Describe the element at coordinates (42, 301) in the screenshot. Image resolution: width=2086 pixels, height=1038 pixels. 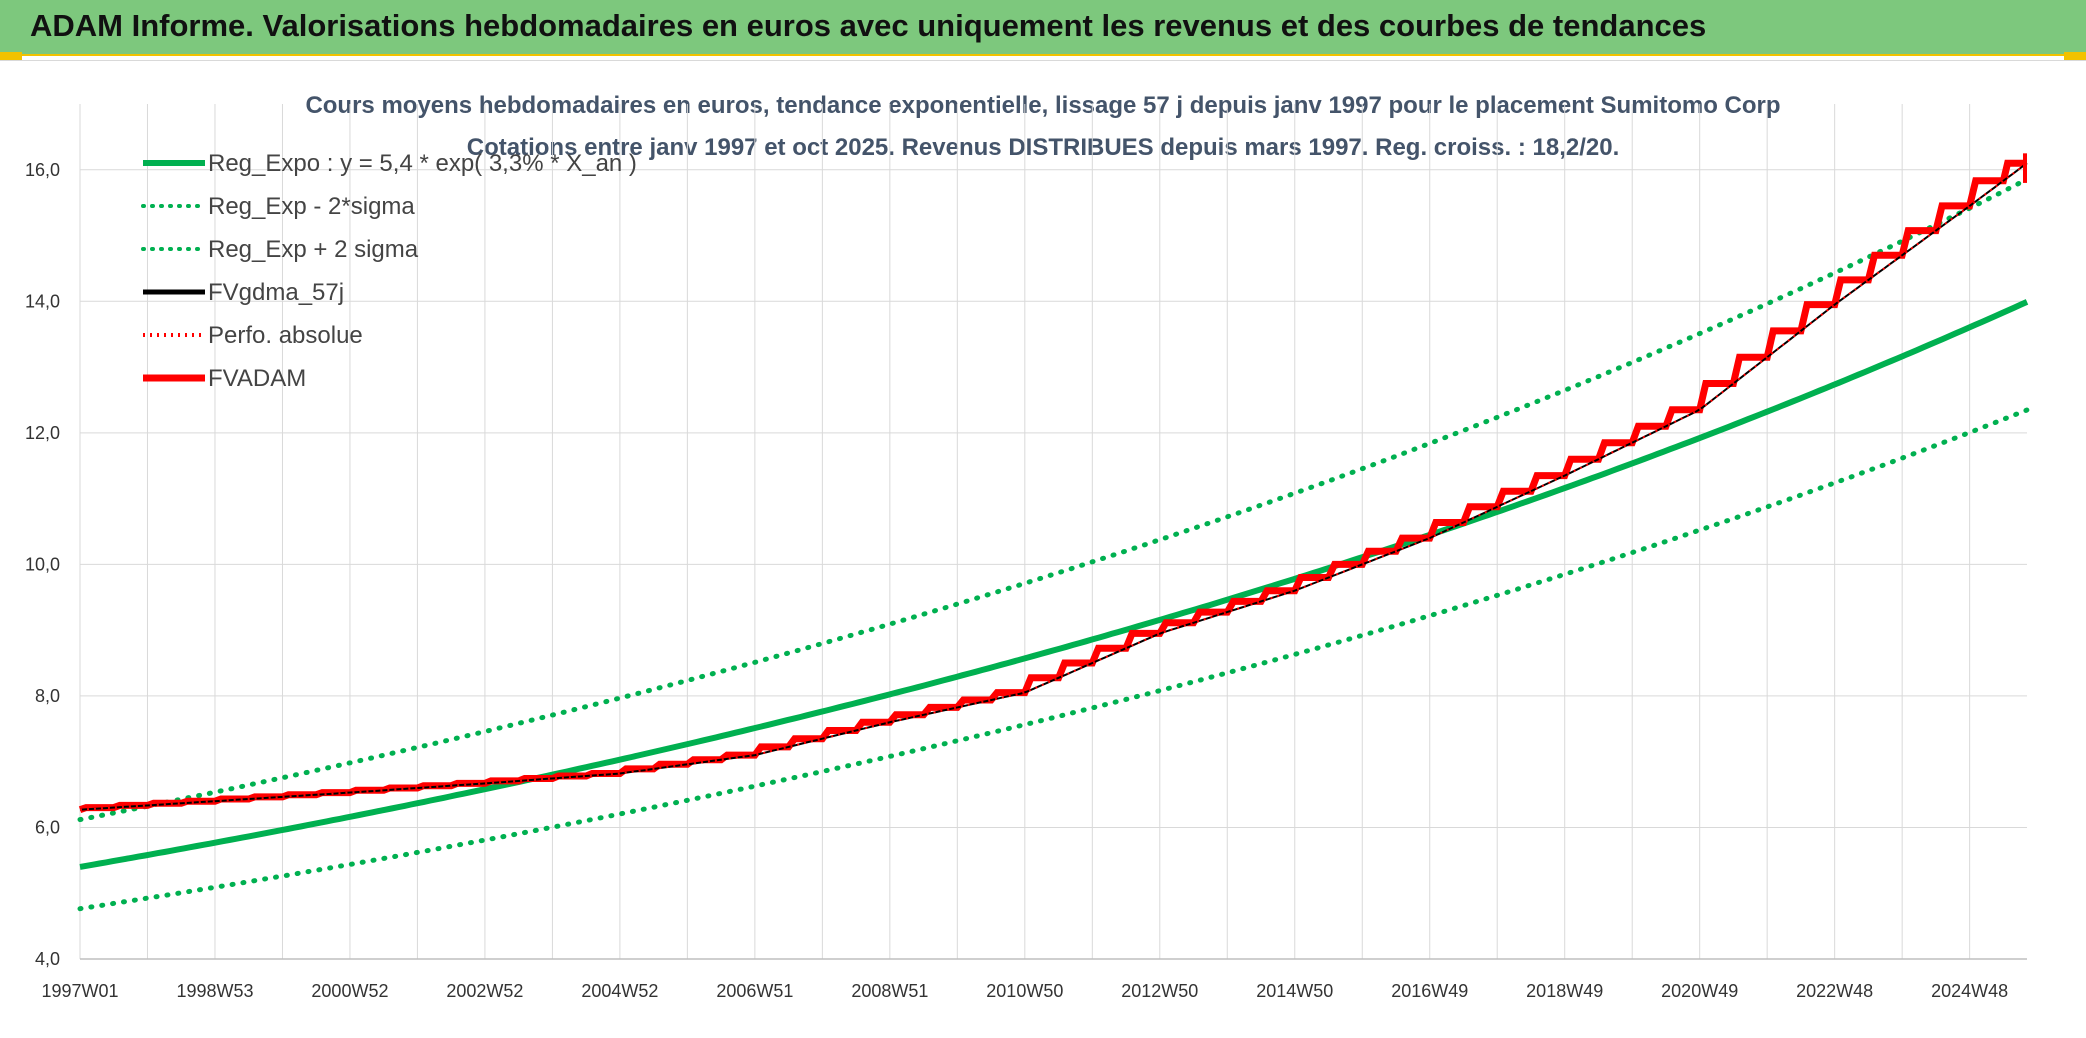
I see `y-tick-label: 14,0` at that location.